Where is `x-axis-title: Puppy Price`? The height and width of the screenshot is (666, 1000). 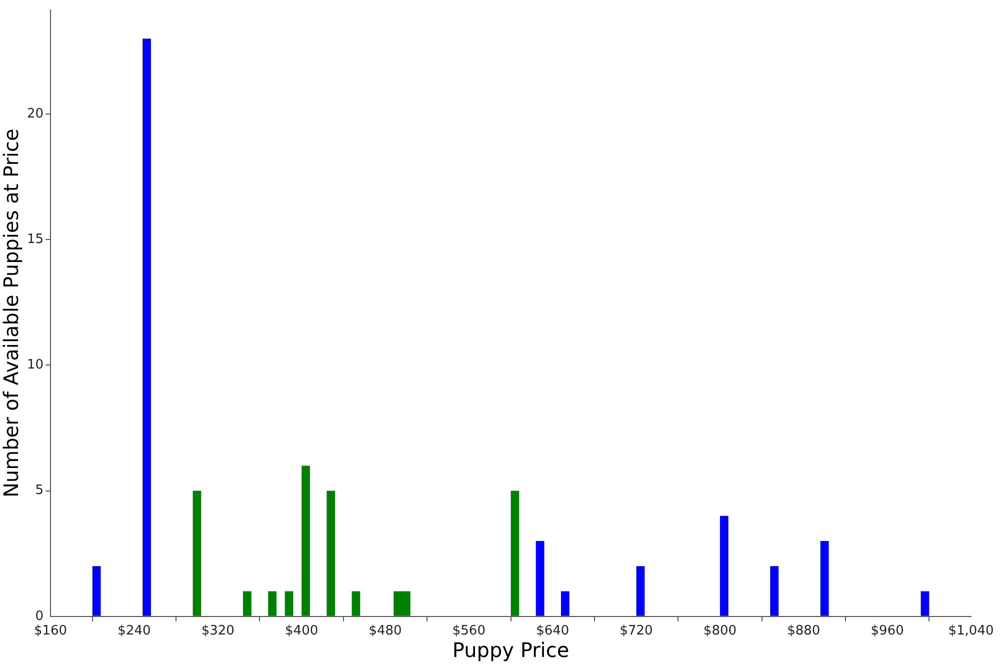 x-axis-title: Puppy Price is located at coordinates (511, 650).